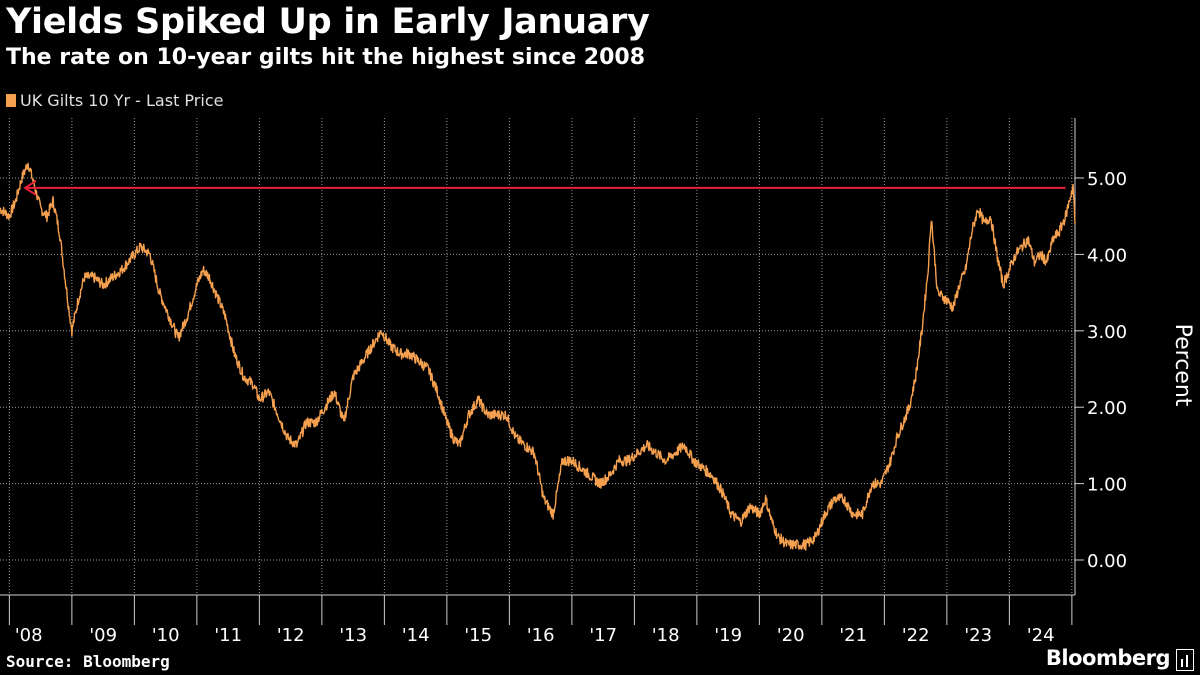 The width and height of the screenshot is (1200, 675). I want to click on x-tick-label: '18, so click(666, 635).